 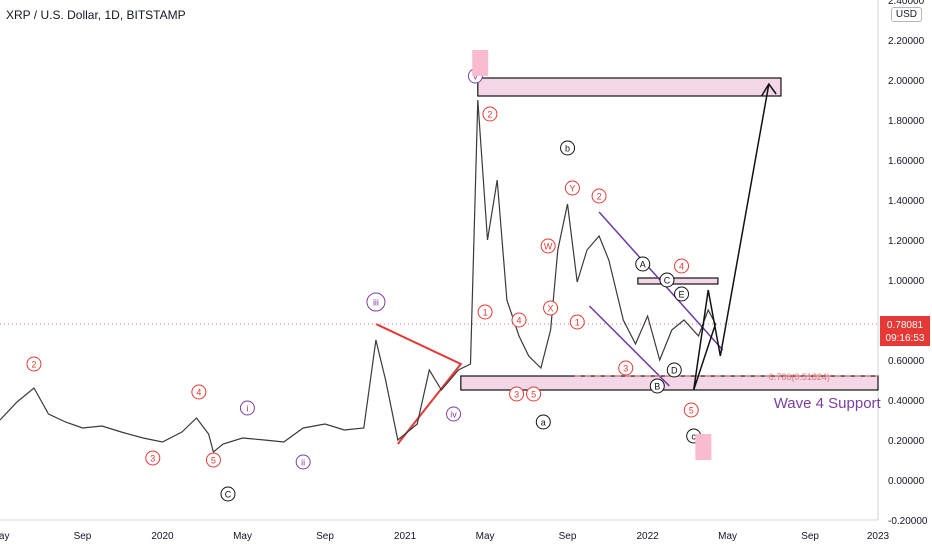 I want to click on y-tick-label: 2.40000, so click(x=906, y=3).